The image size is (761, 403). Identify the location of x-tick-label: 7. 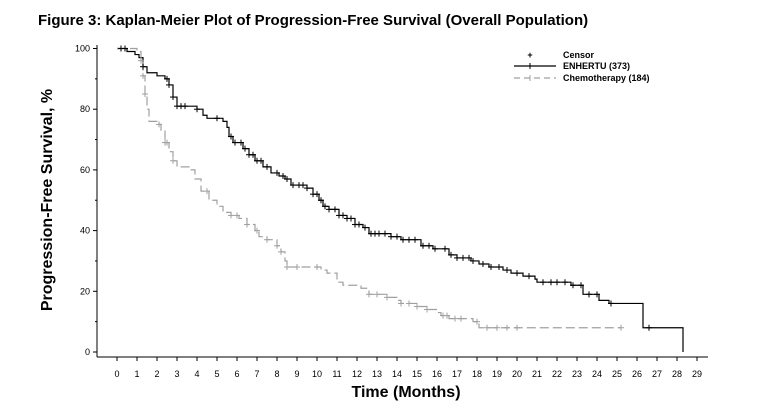
(256, 374).